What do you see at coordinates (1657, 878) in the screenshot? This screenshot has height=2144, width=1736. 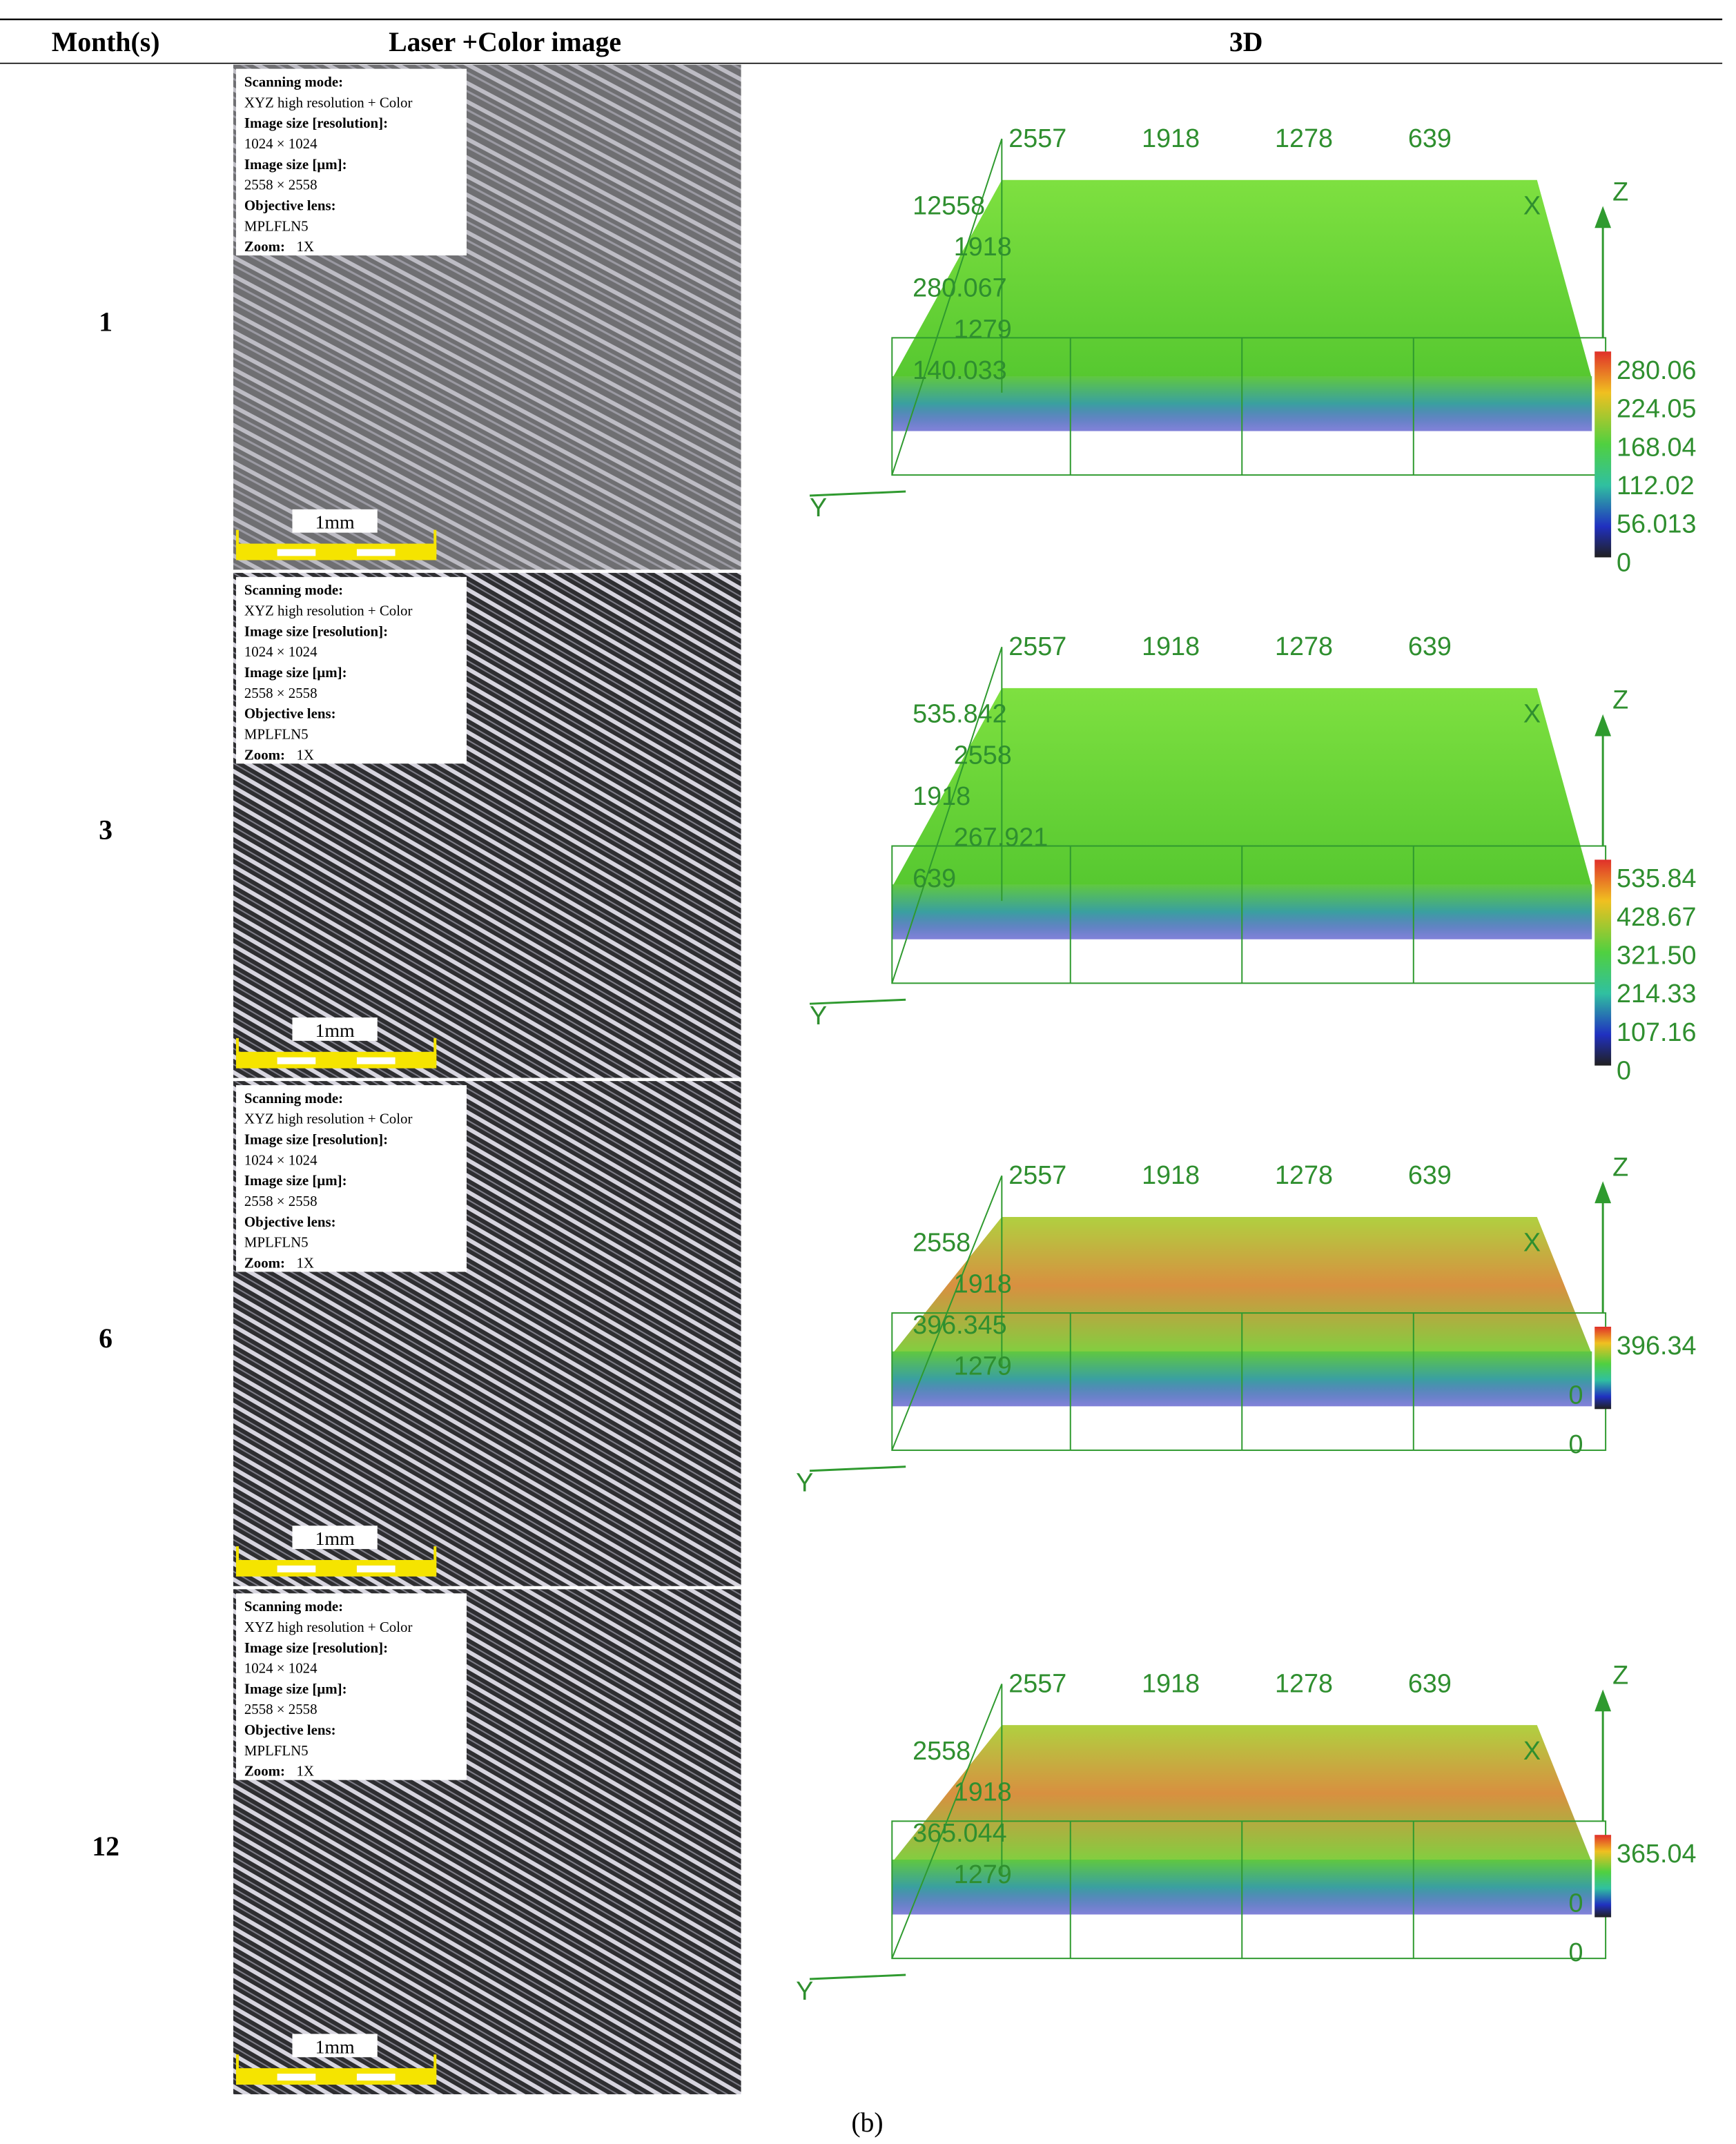 I see `colorbar-label: 535.84` at bounding box center [1657, 878].